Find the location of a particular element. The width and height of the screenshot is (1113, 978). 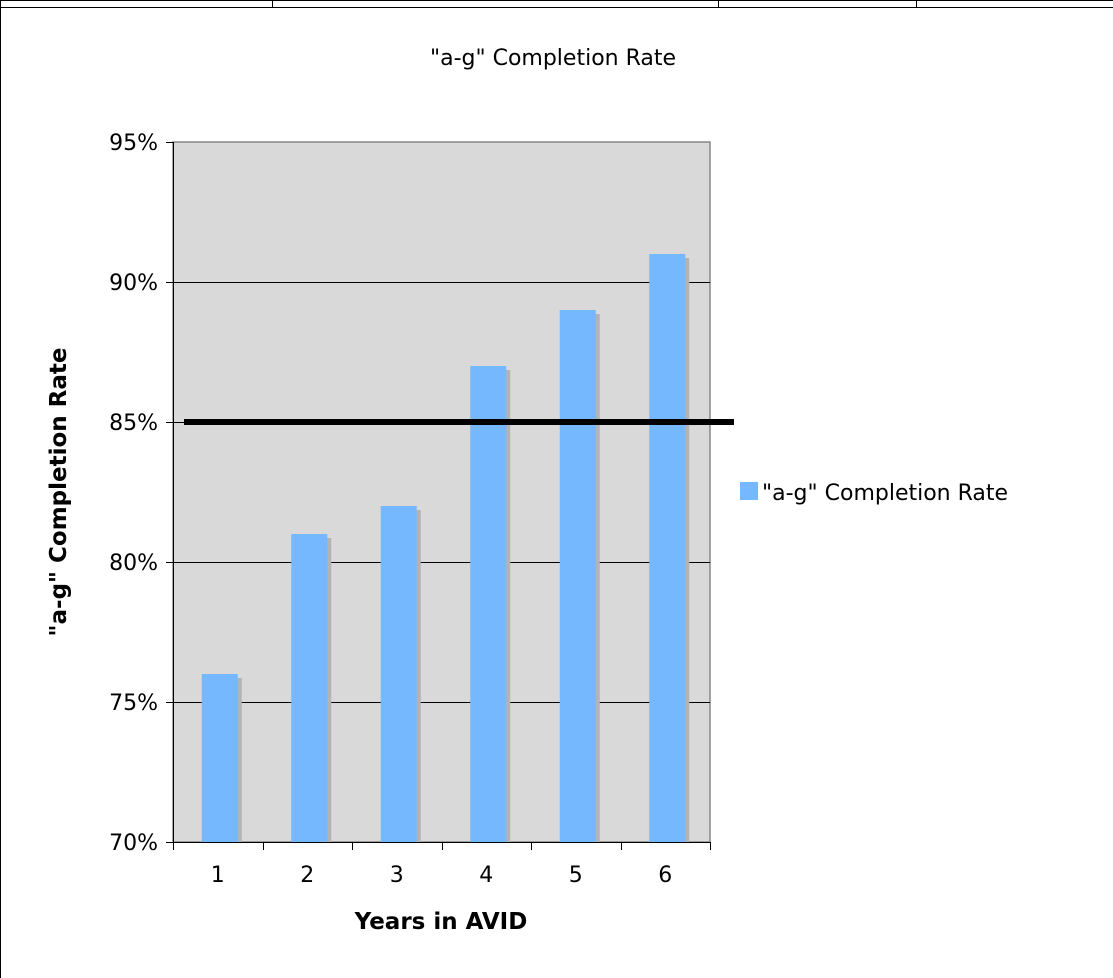

y-tick-label: 95% is located at coordinates (133, 143).